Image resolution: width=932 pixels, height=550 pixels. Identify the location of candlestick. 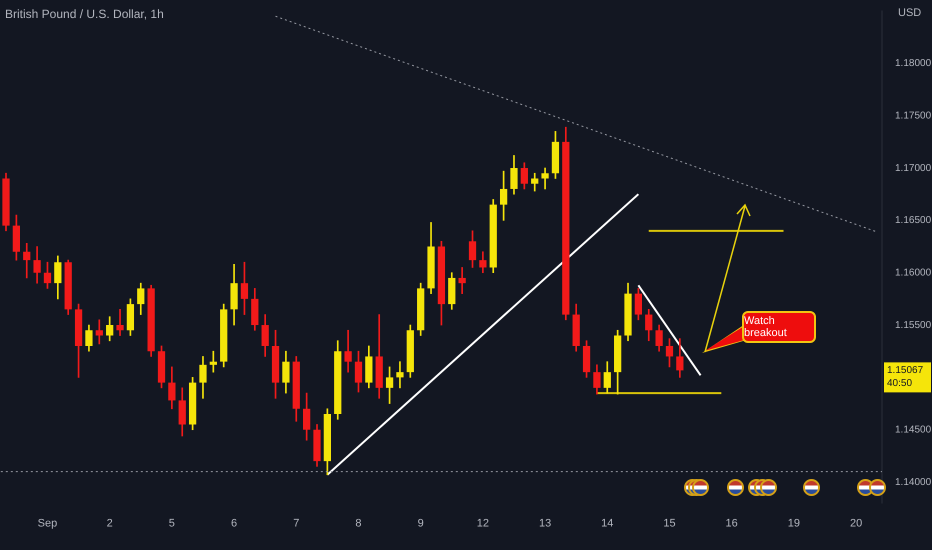
(213, 361).